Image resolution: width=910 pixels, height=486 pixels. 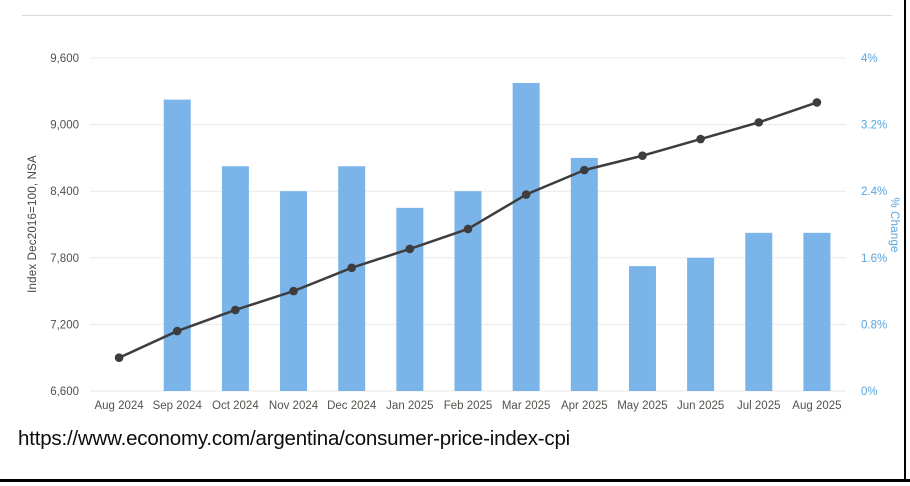 I want to click on line-point-aug-2025, so click(x=817, y=102).